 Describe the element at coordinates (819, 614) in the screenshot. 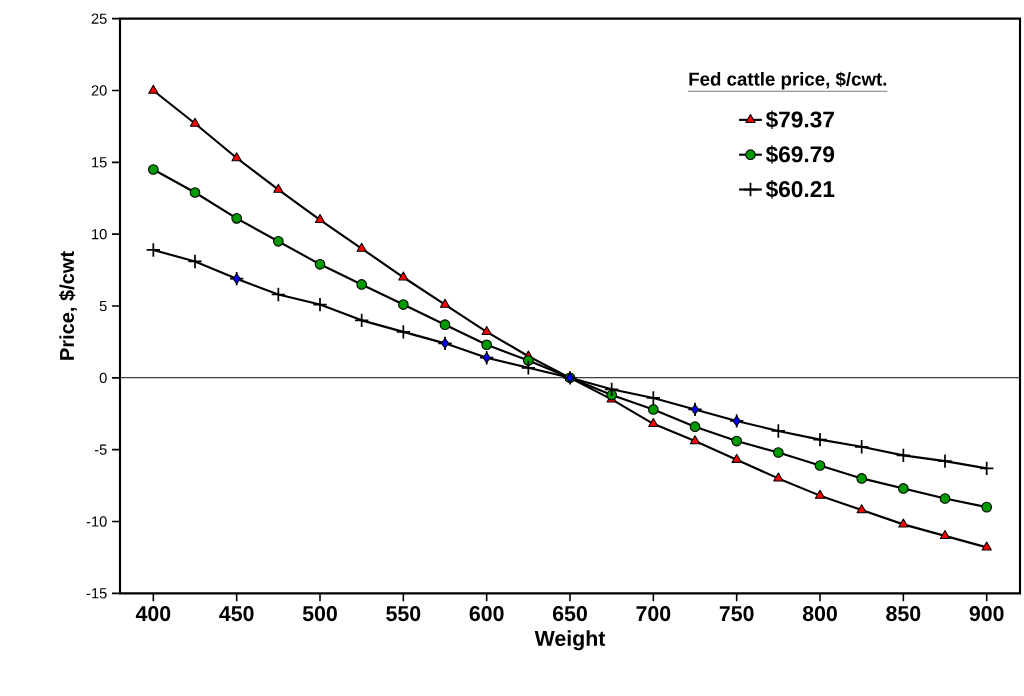

I see `x-tick-label: 800` at that location.